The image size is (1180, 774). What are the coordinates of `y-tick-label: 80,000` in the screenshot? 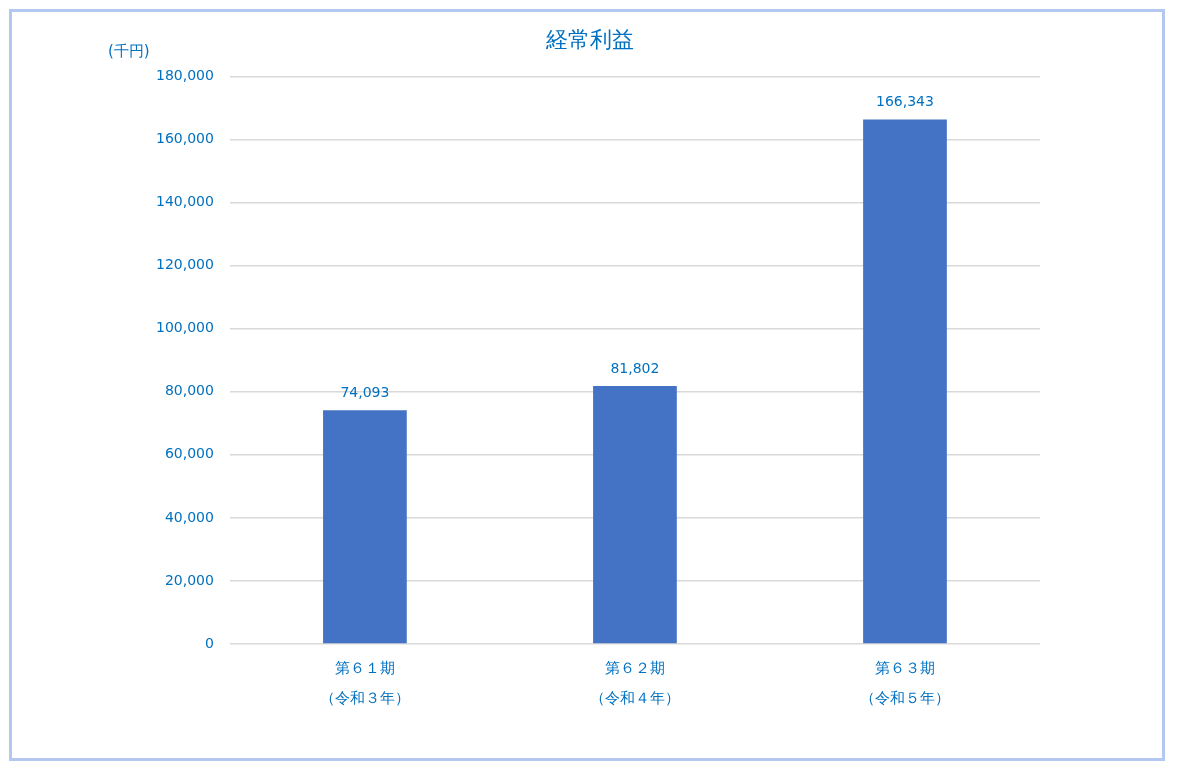 It's located at (189, 390).